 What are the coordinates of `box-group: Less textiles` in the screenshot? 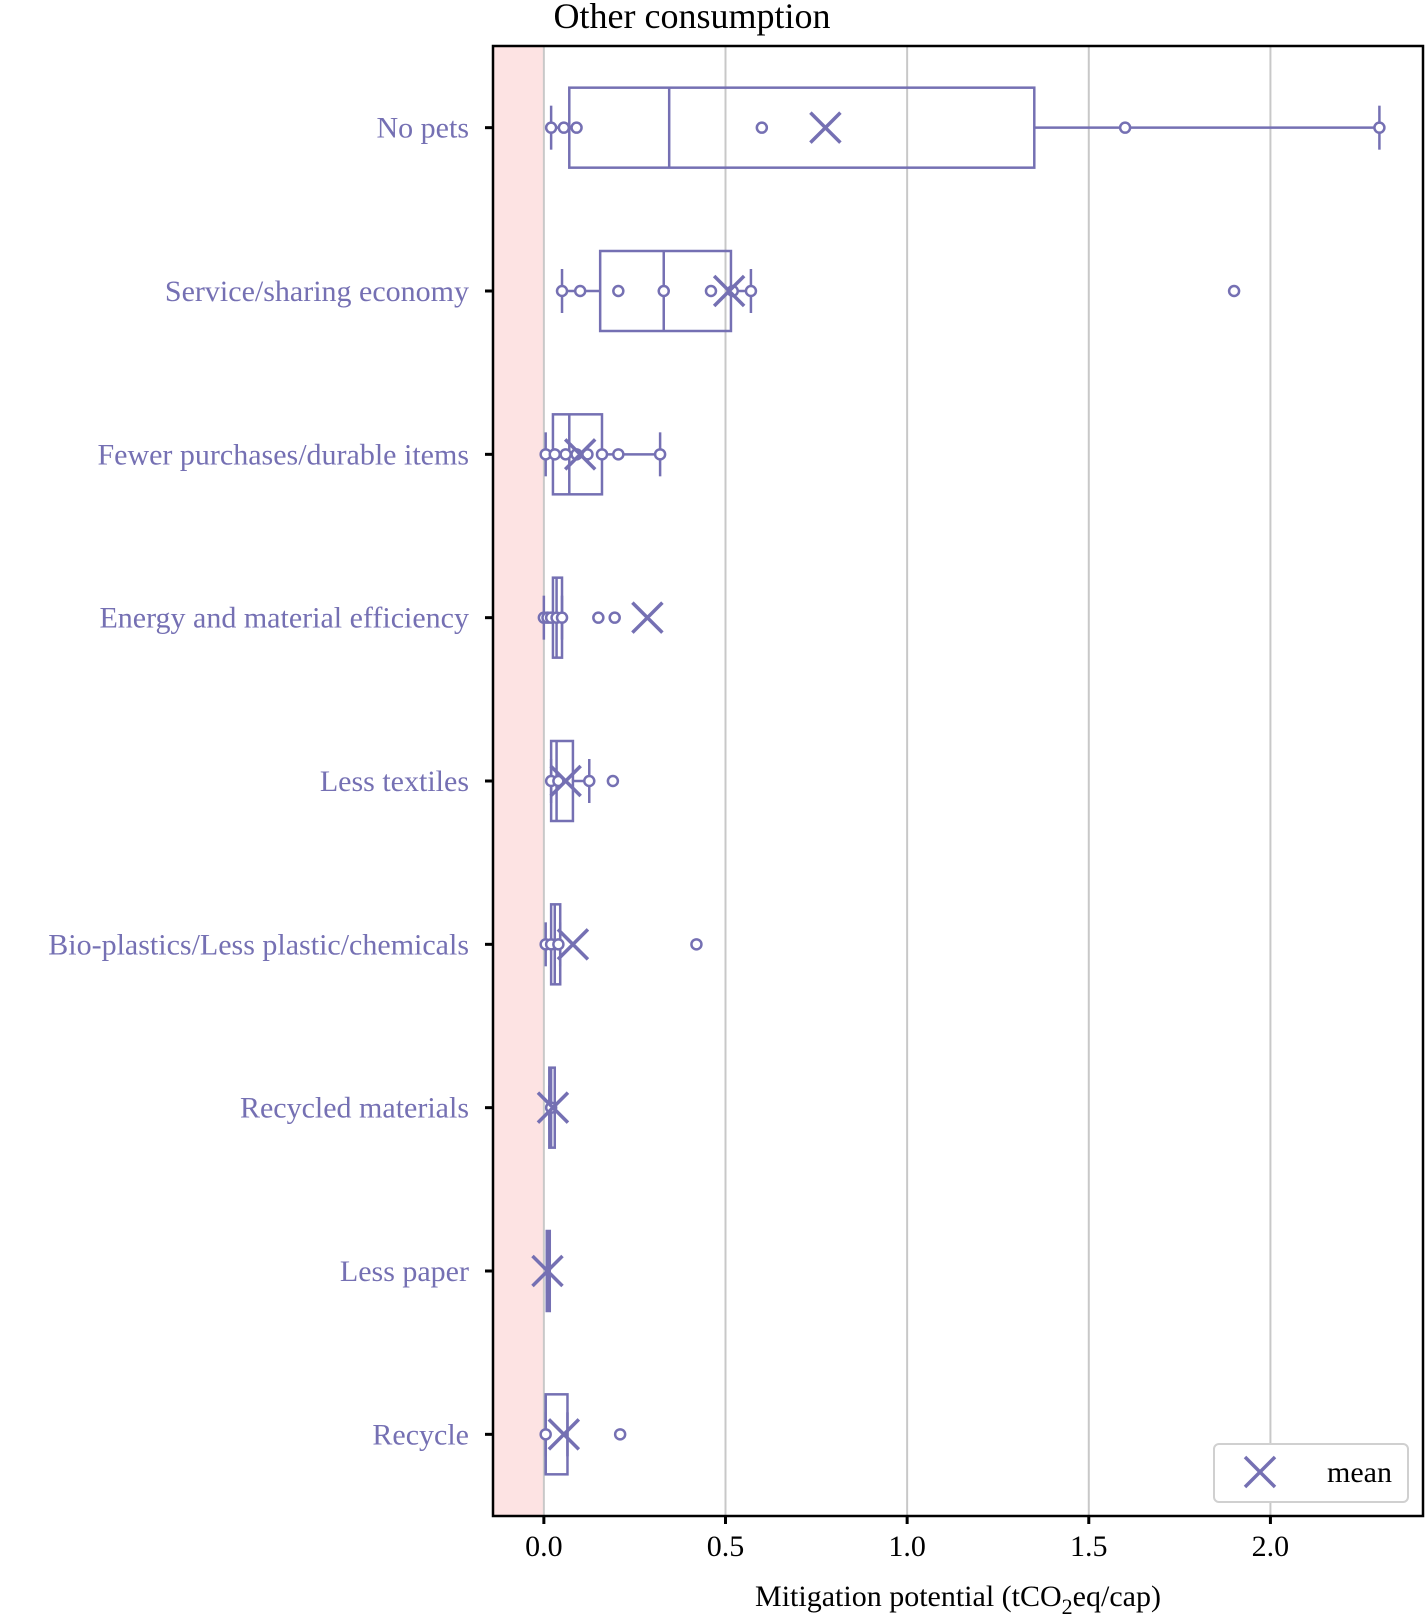 It's located at (470, 781).